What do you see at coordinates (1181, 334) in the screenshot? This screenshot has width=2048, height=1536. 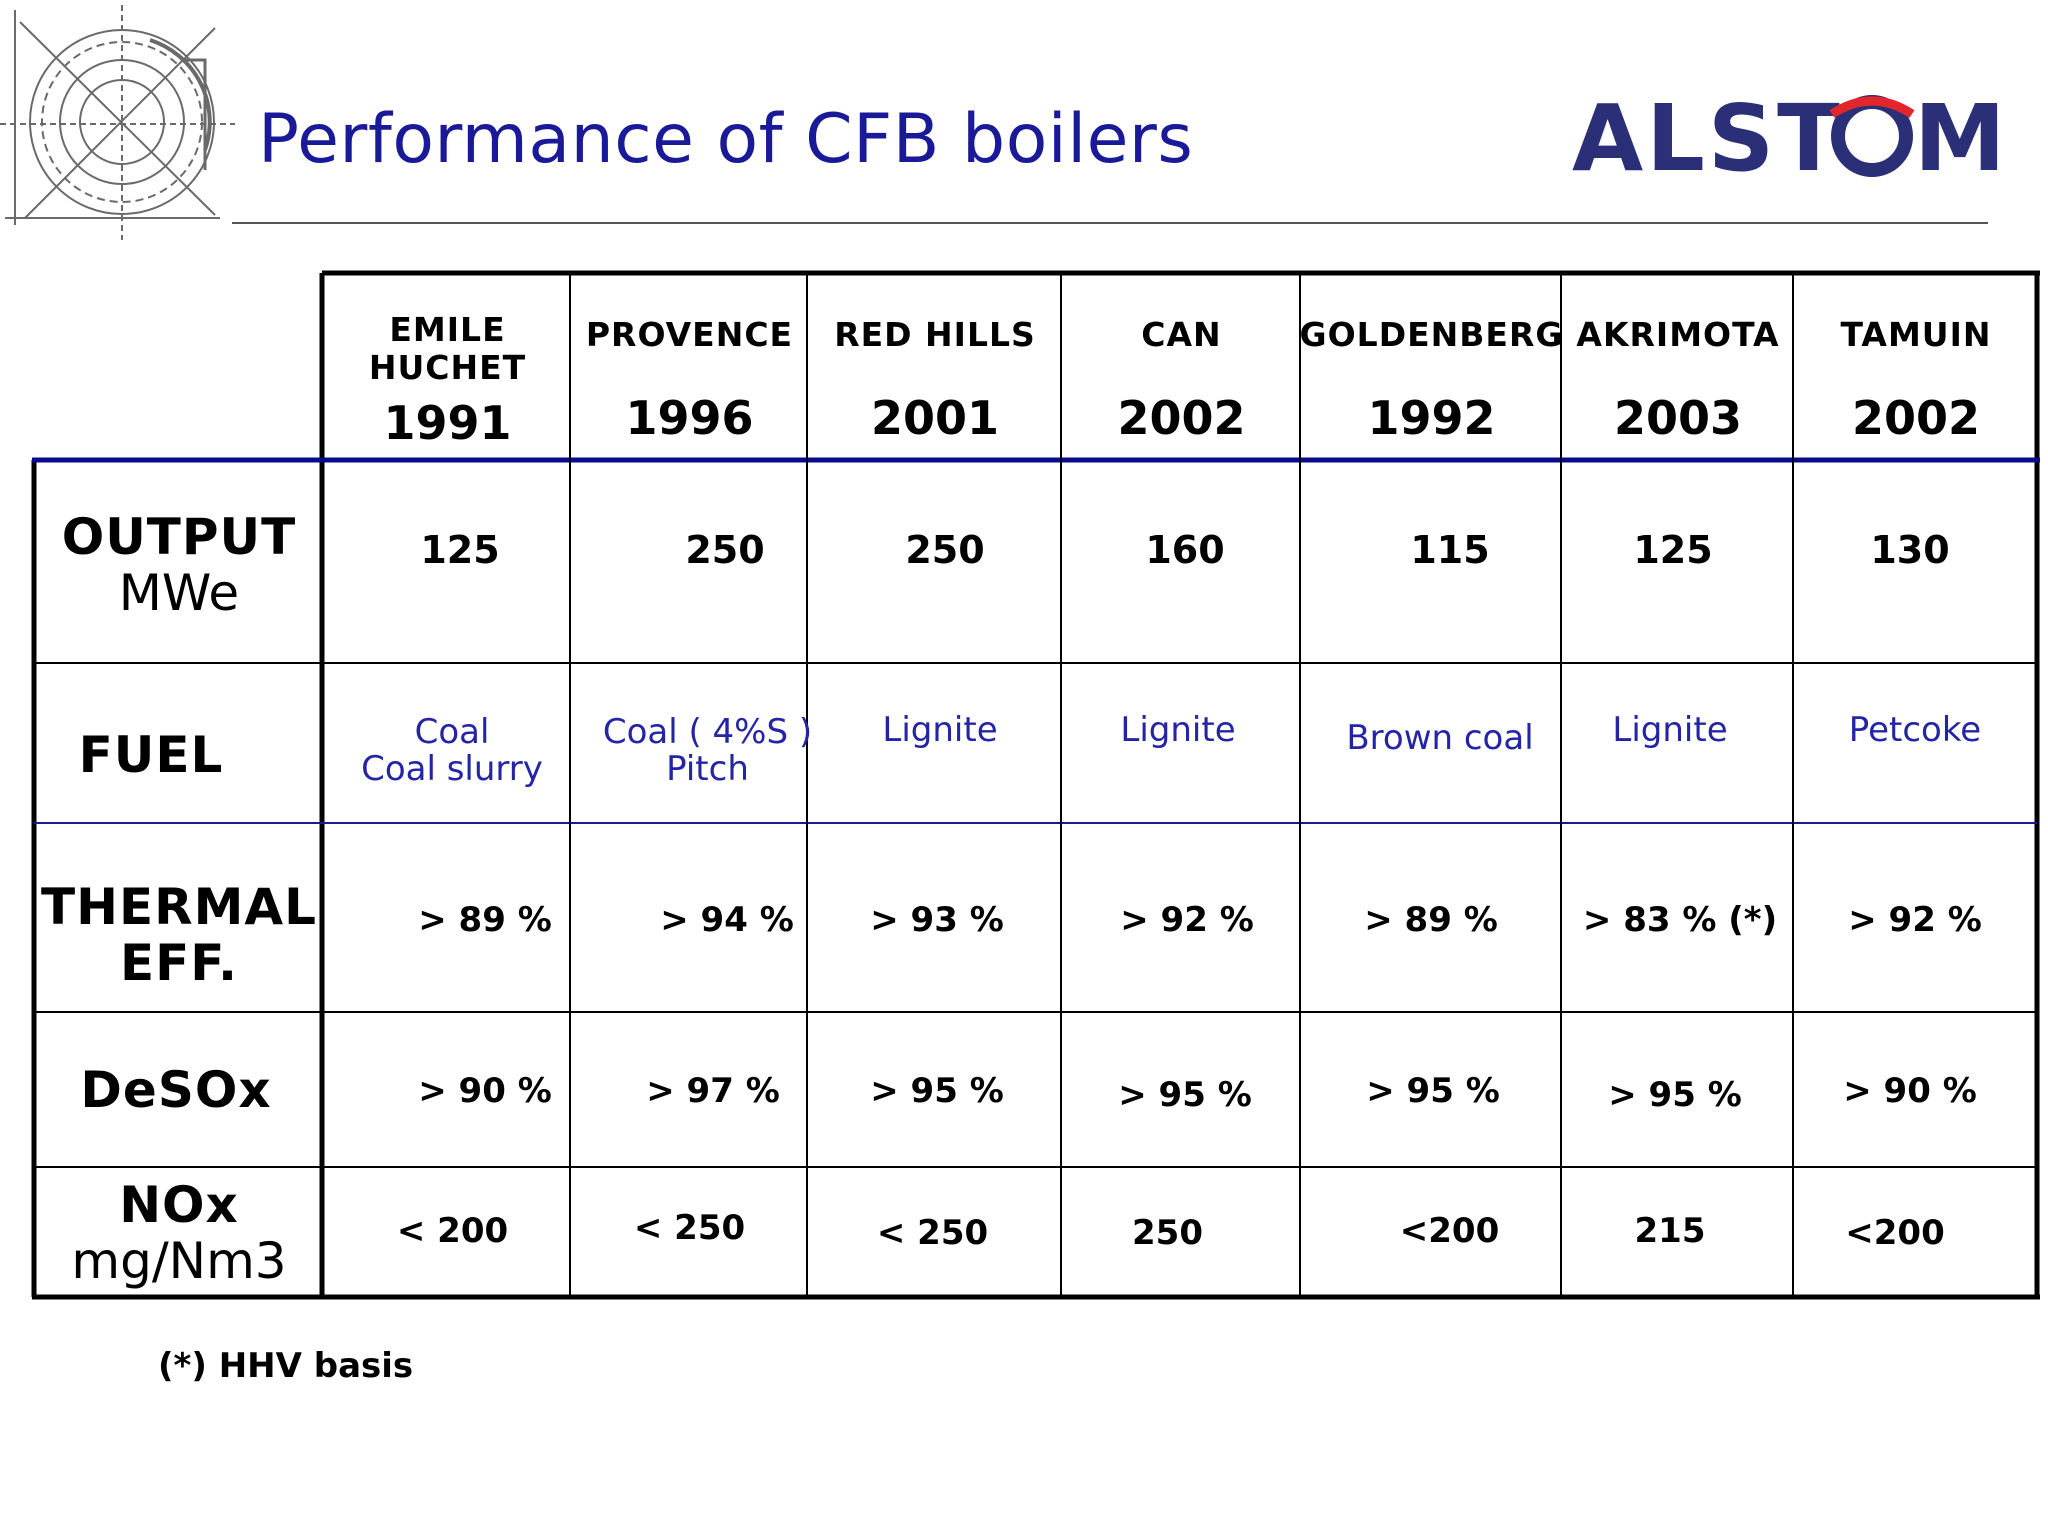 I see `column-name: CAN` at bounding box center [1181, 334].